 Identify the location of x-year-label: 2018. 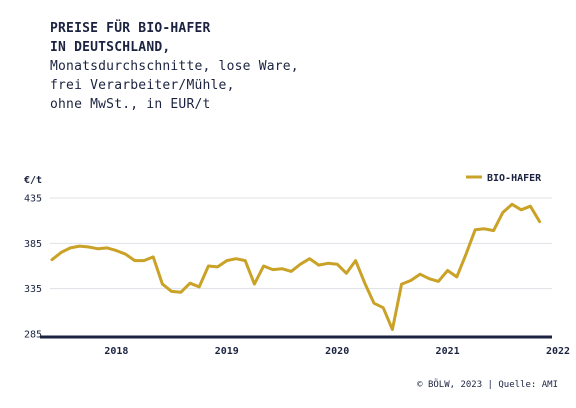
(116, 351).